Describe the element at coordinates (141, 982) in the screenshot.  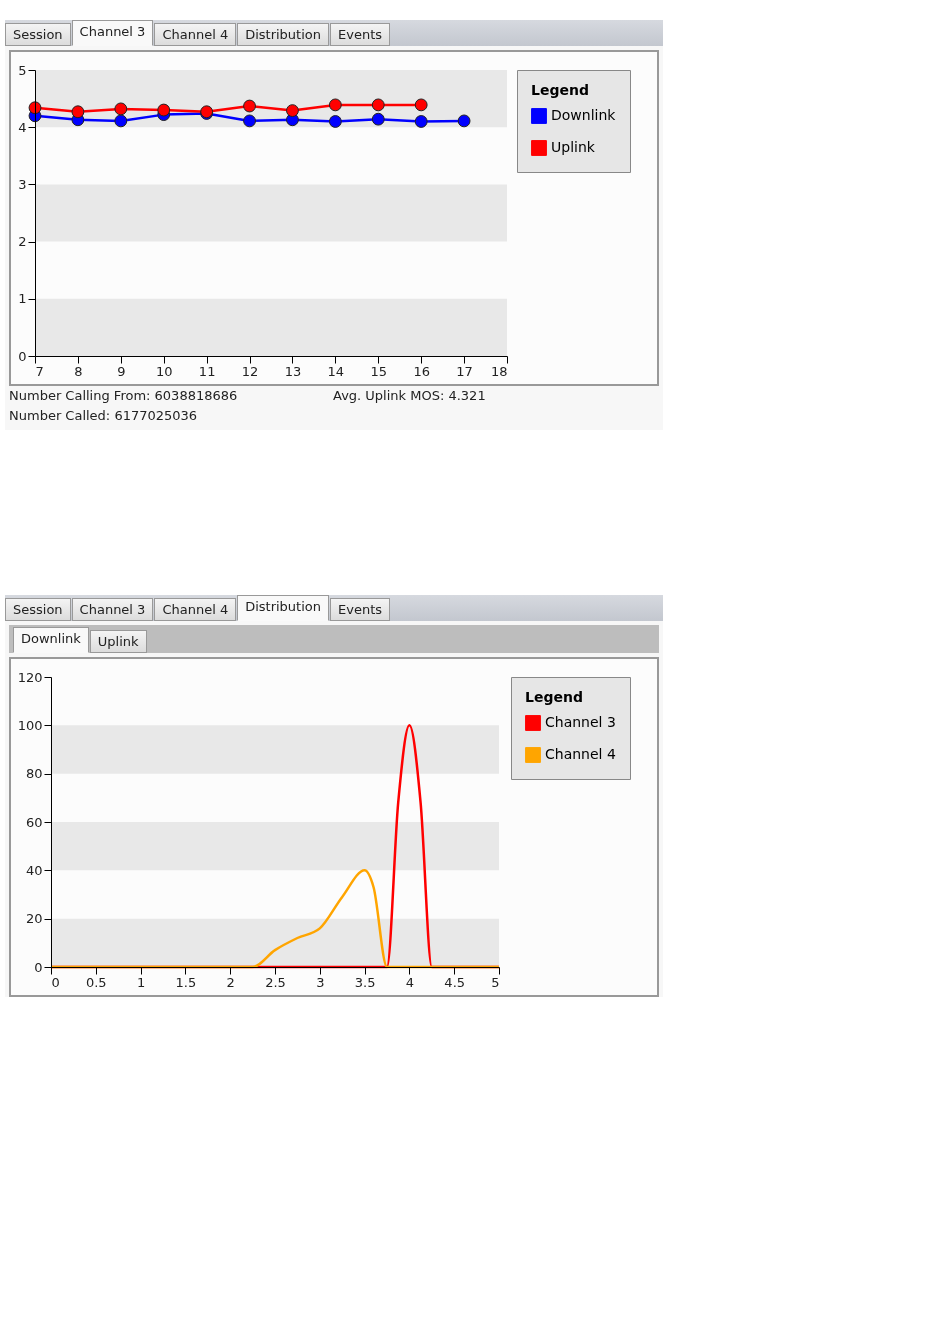
I see `x-tick-label: 1` at that location.